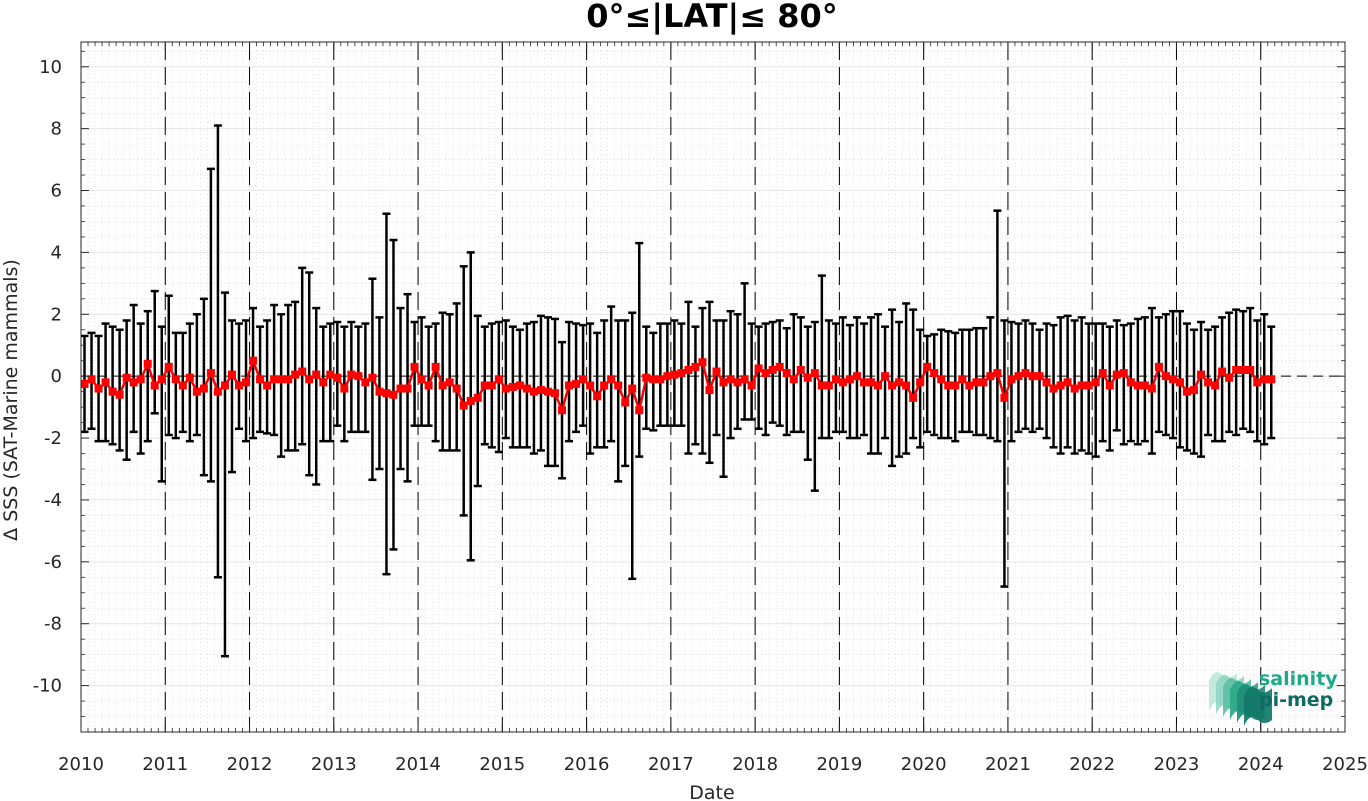 This screenshot has width=1368, height=801. What do you see at coordinates (1296, 700) in the screenshot?
I see `logo-line-2: pi-mep` at bounding box center [1296, 700].